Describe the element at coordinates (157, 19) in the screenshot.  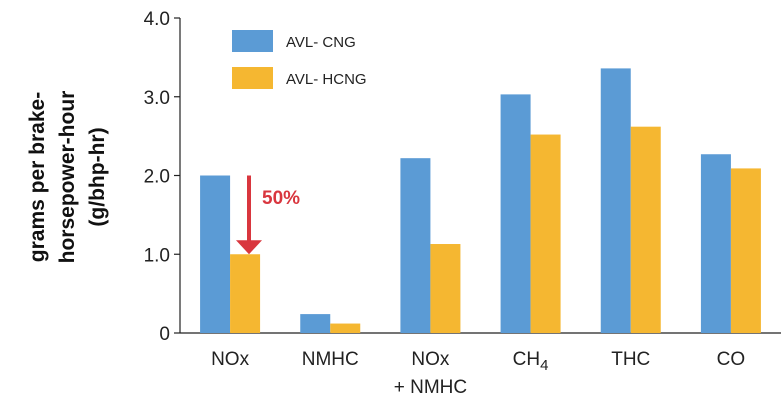
I see `y-tick-label: 4.0` at that location.